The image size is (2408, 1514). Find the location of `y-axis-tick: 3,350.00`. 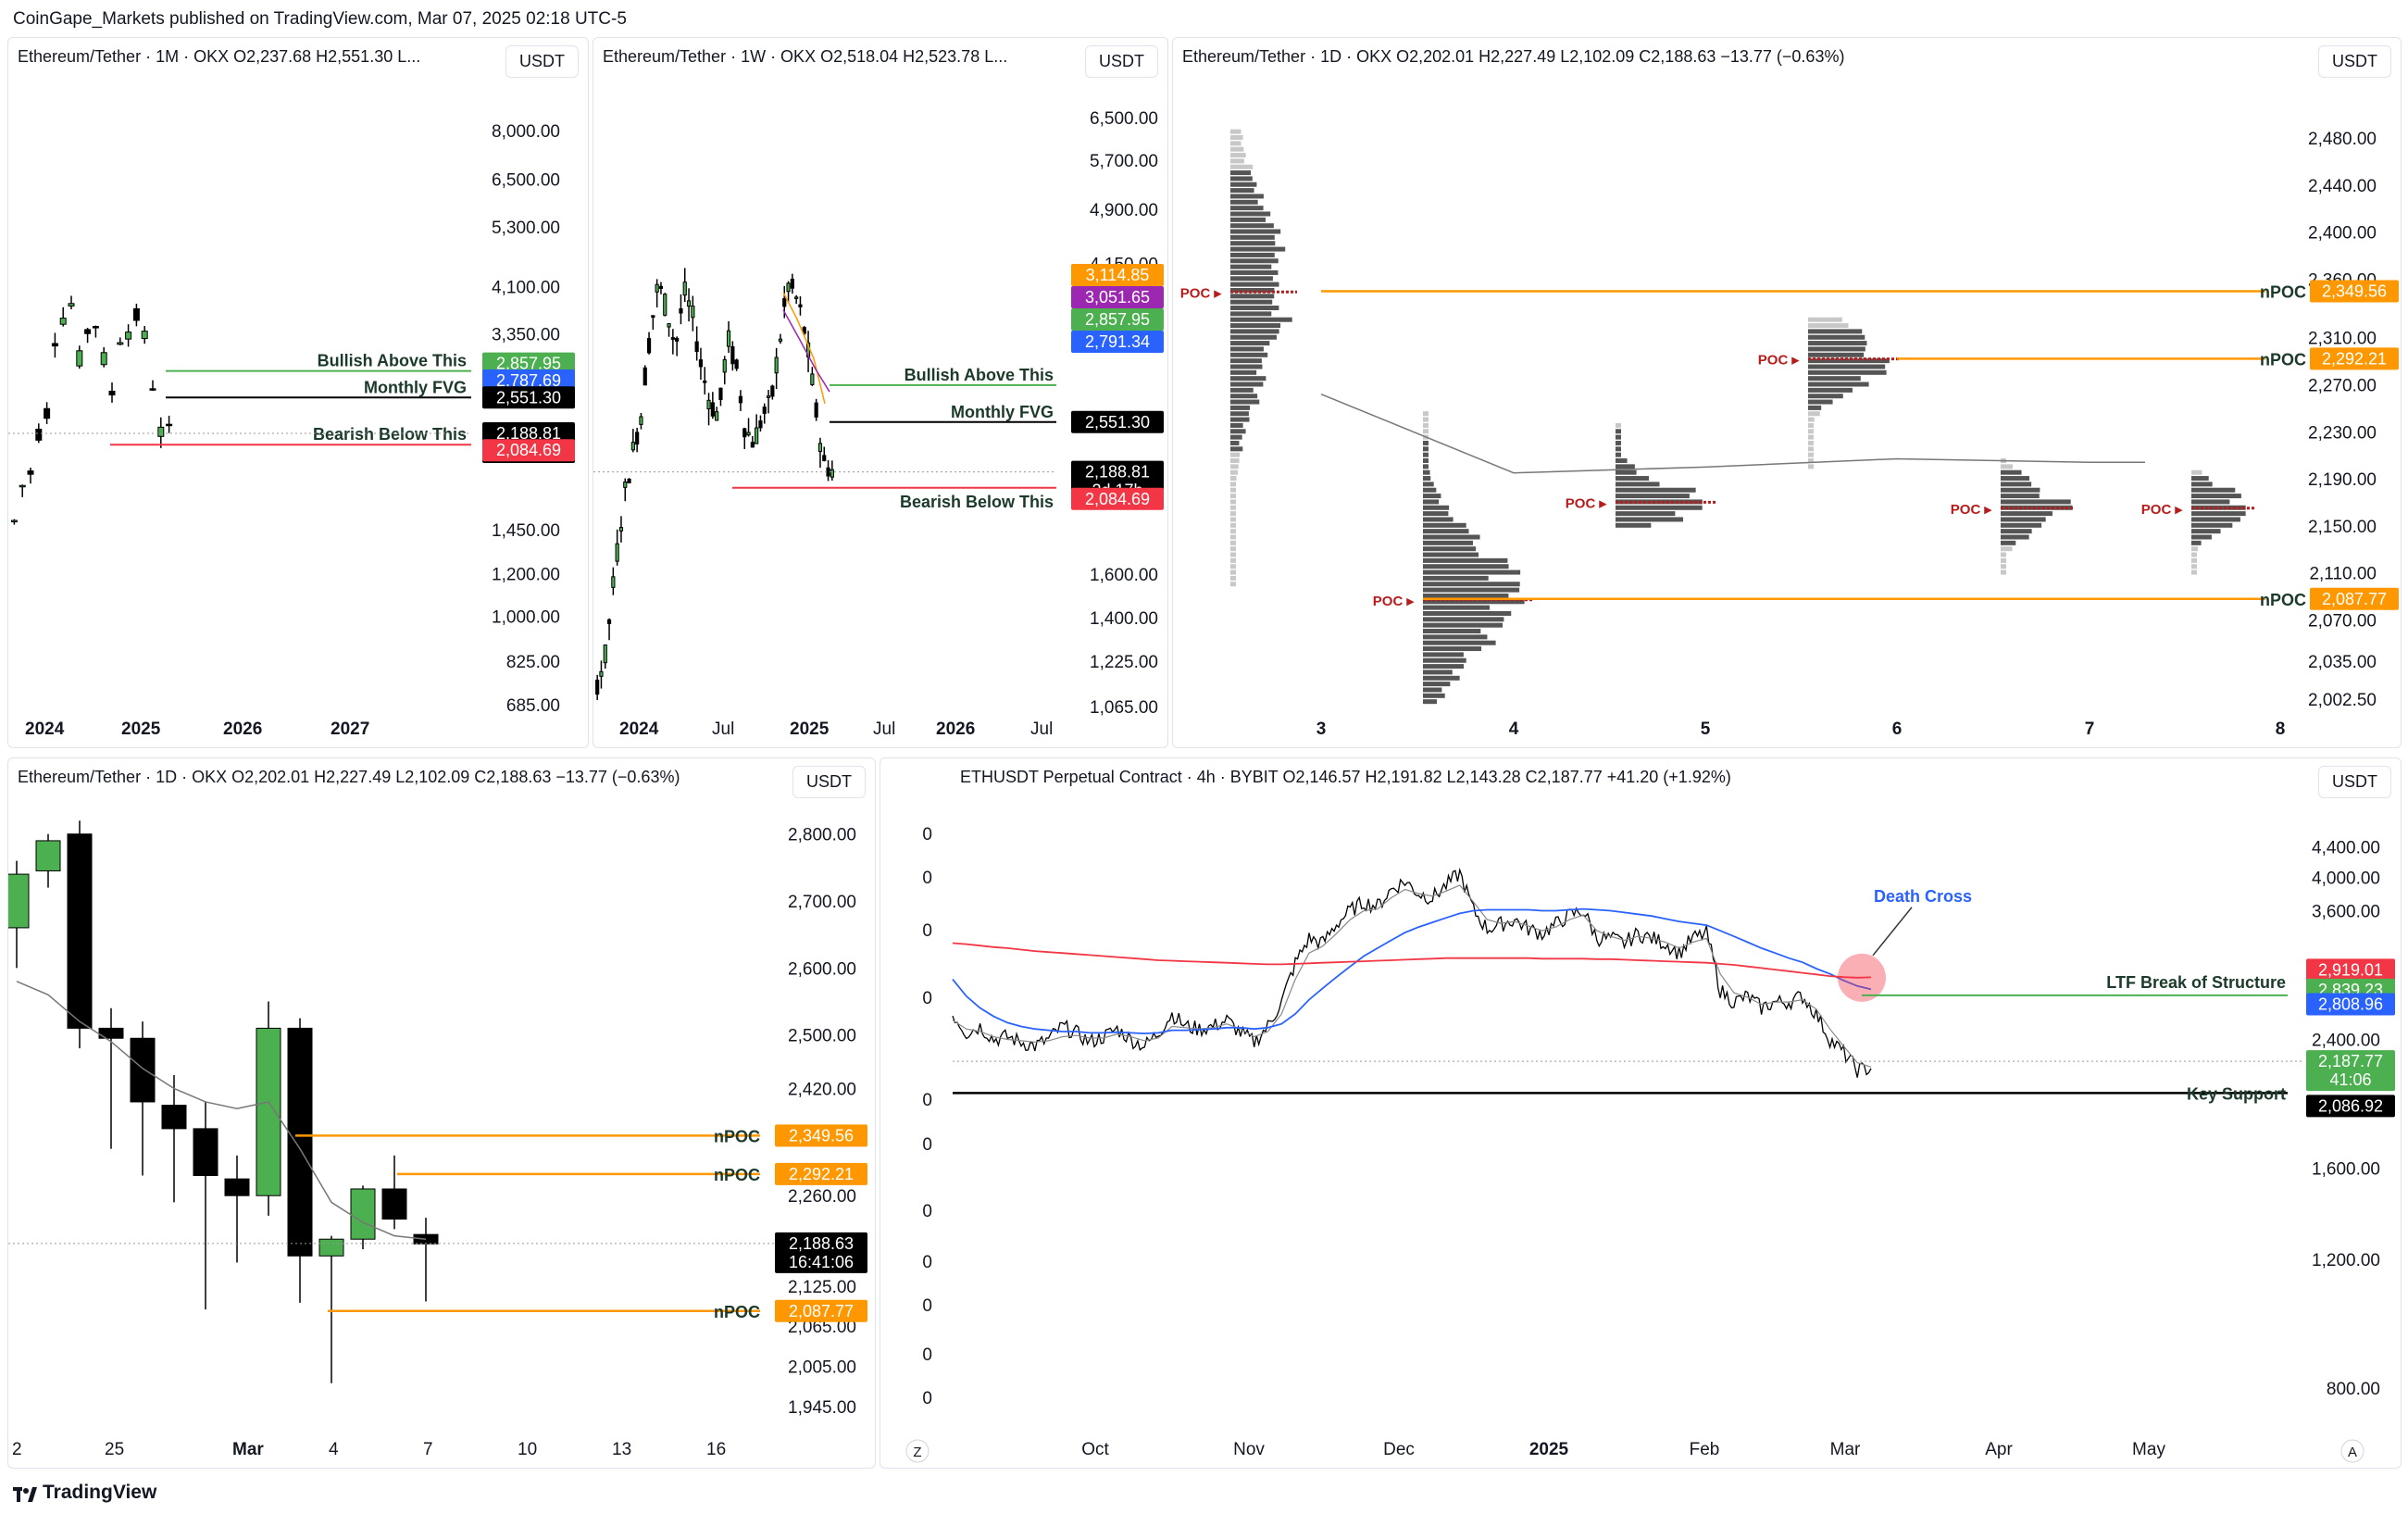

y-axis-tick: 3,350.00 is located at coordinates (526, 335).